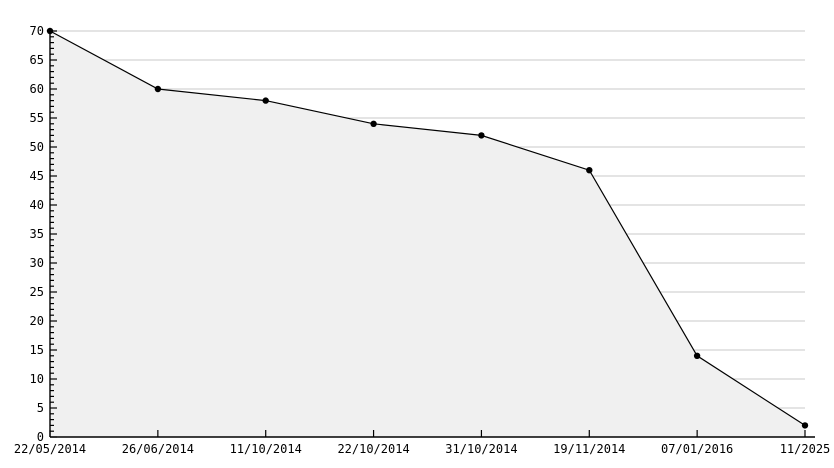 Image resolution: width=834 pixels, height=468 pixels. Describe the element at coordinates (697, 449) in the screenshot. I see `x-axis-label: 07/01/2016` at that location.